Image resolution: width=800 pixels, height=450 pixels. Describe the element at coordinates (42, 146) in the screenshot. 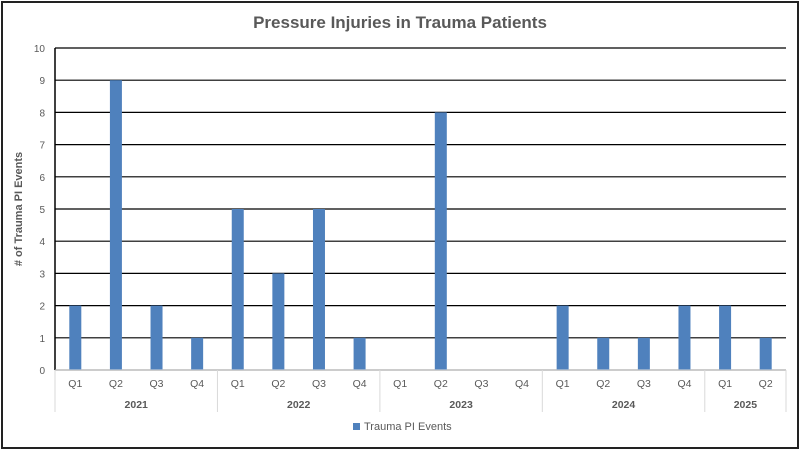

I see `y-tick-label: 7` at that location.